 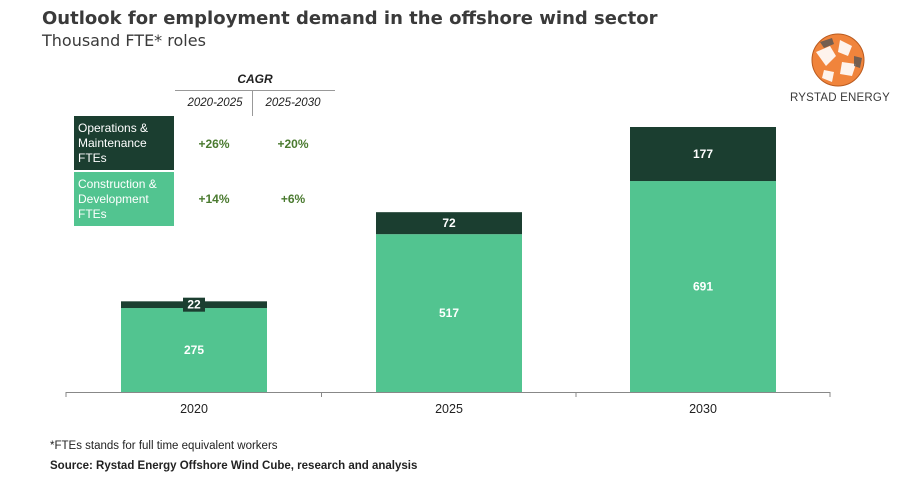 I want to click on cagr-om-2025-2030: +20%, so click(x=293, y=144).